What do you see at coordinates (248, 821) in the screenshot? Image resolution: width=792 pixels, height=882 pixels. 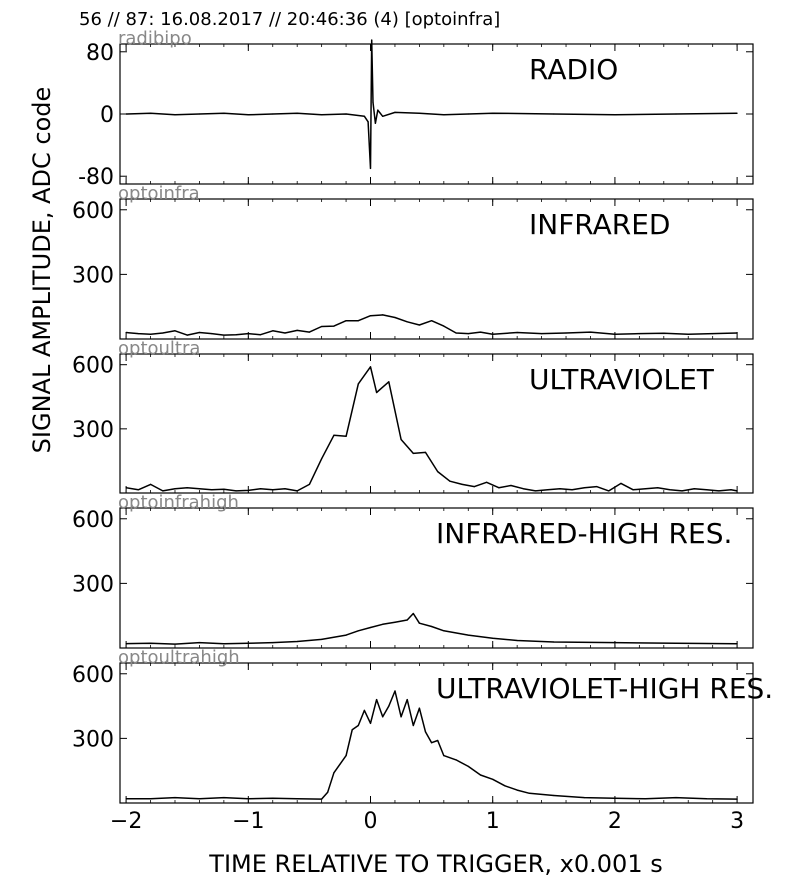 I see `x-tick-label: −1` at bounding box center [248, 821].